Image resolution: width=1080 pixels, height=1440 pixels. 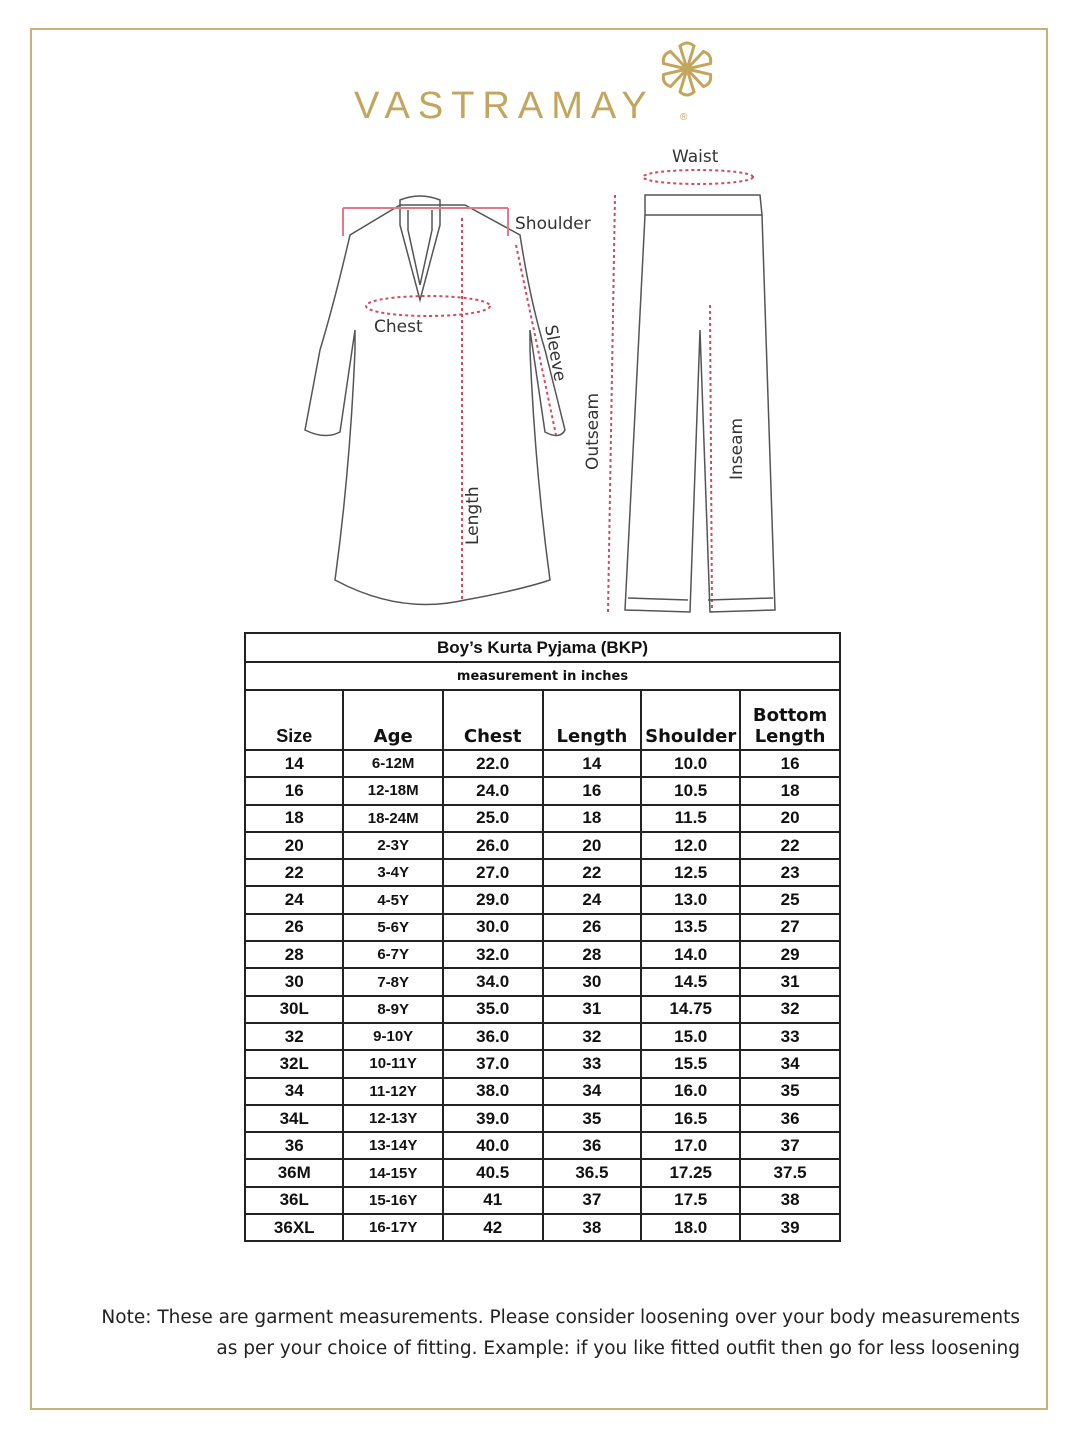 What do you see at coordinates (542, 873) in the screenshot?
I see `table-row: 22 3-4Y 27.0 22 12.5 23` at bounding box center [542, 873].